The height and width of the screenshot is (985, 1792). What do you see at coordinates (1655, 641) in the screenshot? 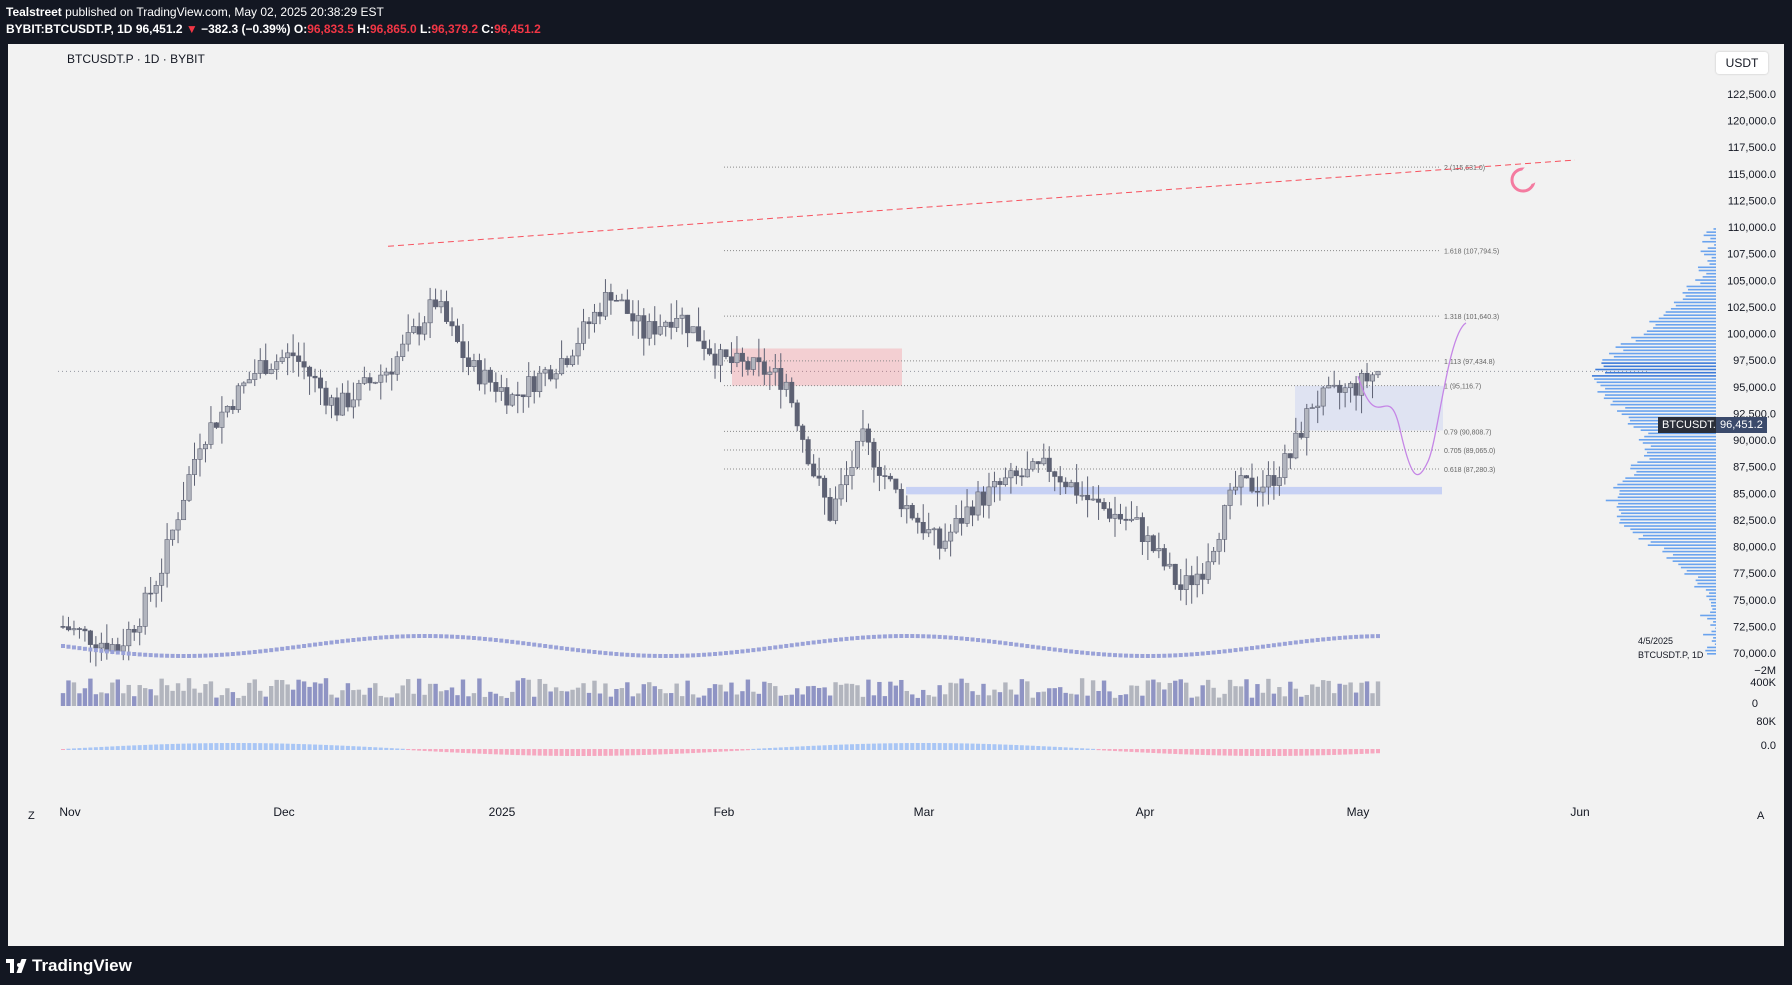
I see `date-note: 4/5/2025` at bounding box center [1655, 641].